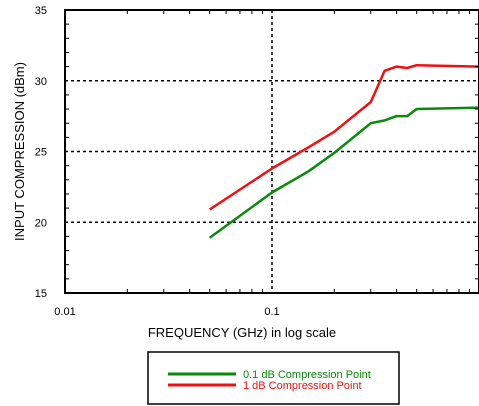  I want to click on legend-label: 1 dB Compression Point, so click(302, 386).